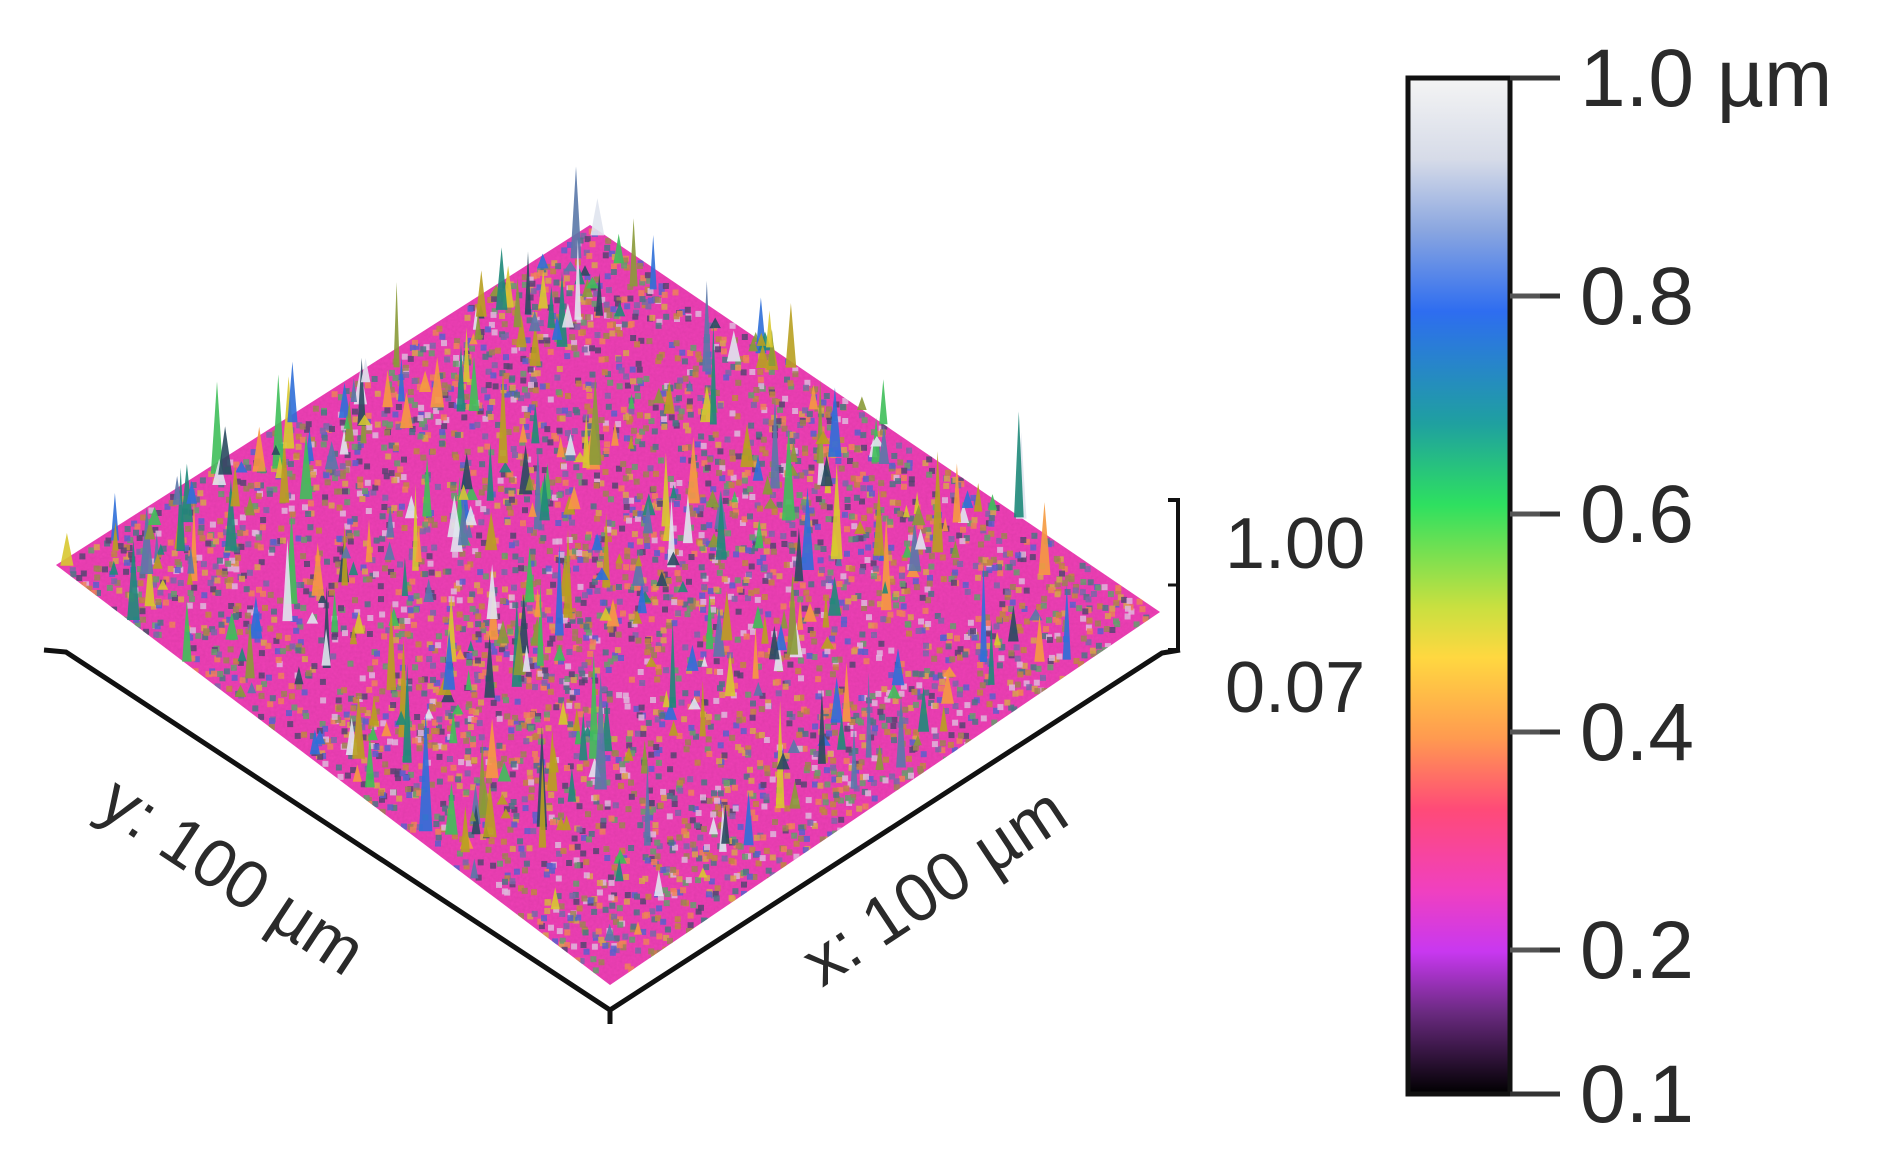 The height and width of the screenshot is (1167, 1902). What do you see at coordinates (1266, 613) in the screenshot?
I see `z-scale: 1.00 0.07` at bounding box center [1266, 613].